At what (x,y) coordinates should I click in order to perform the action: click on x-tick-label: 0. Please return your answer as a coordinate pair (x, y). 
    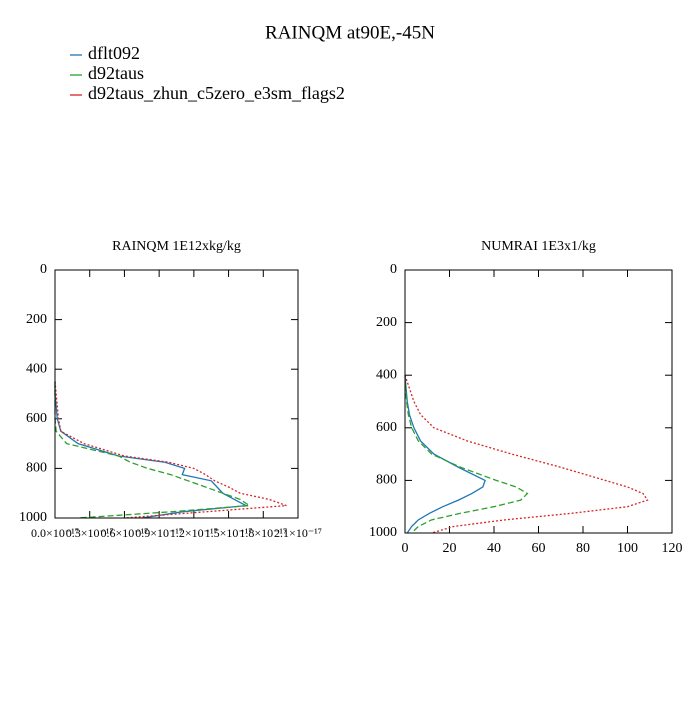
    Looking at the image, I should click on (405, 548).